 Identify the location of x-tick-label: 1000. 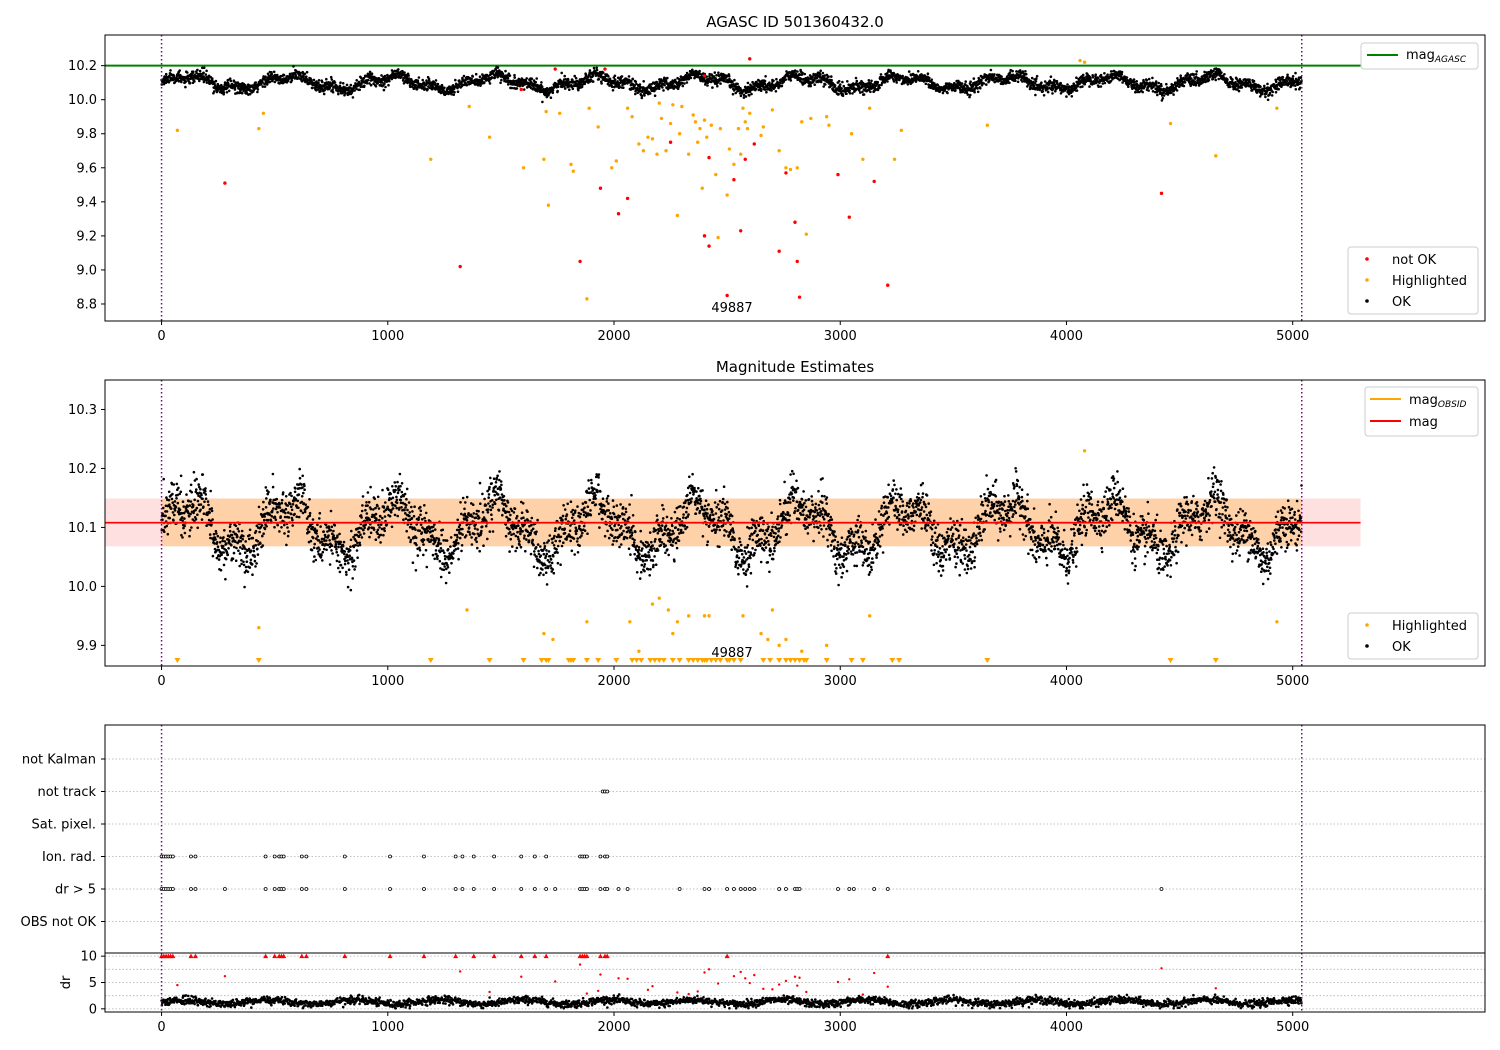
(387, 336).